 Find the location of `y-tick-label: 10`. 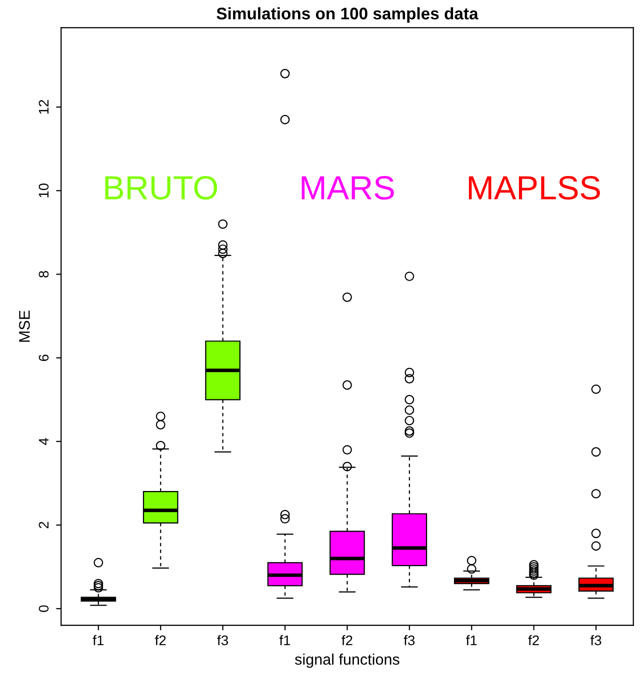

y-tick-label: 10 is located at coordinates (43, 190).